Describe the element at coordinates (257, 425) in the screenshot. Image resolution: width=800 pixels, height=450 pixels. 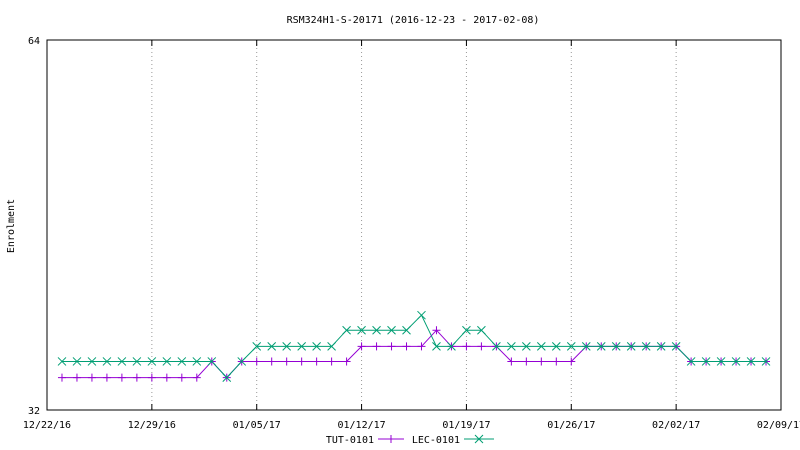
I see `x-tick-label: 01/05/17` at that location.